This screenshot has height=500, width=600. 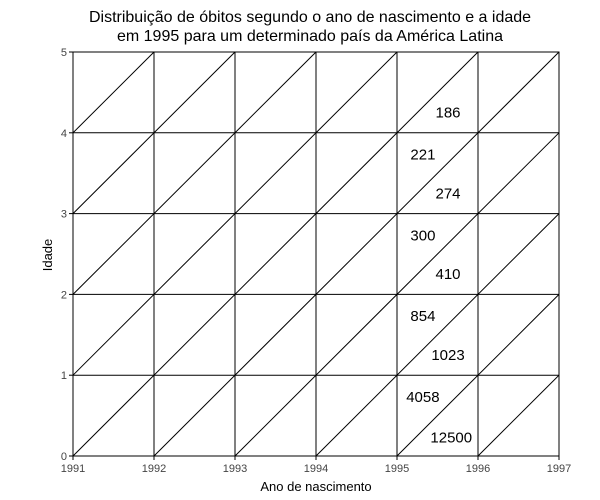 I want to click on y-tick-label: 1, so click(x=64, y=376).